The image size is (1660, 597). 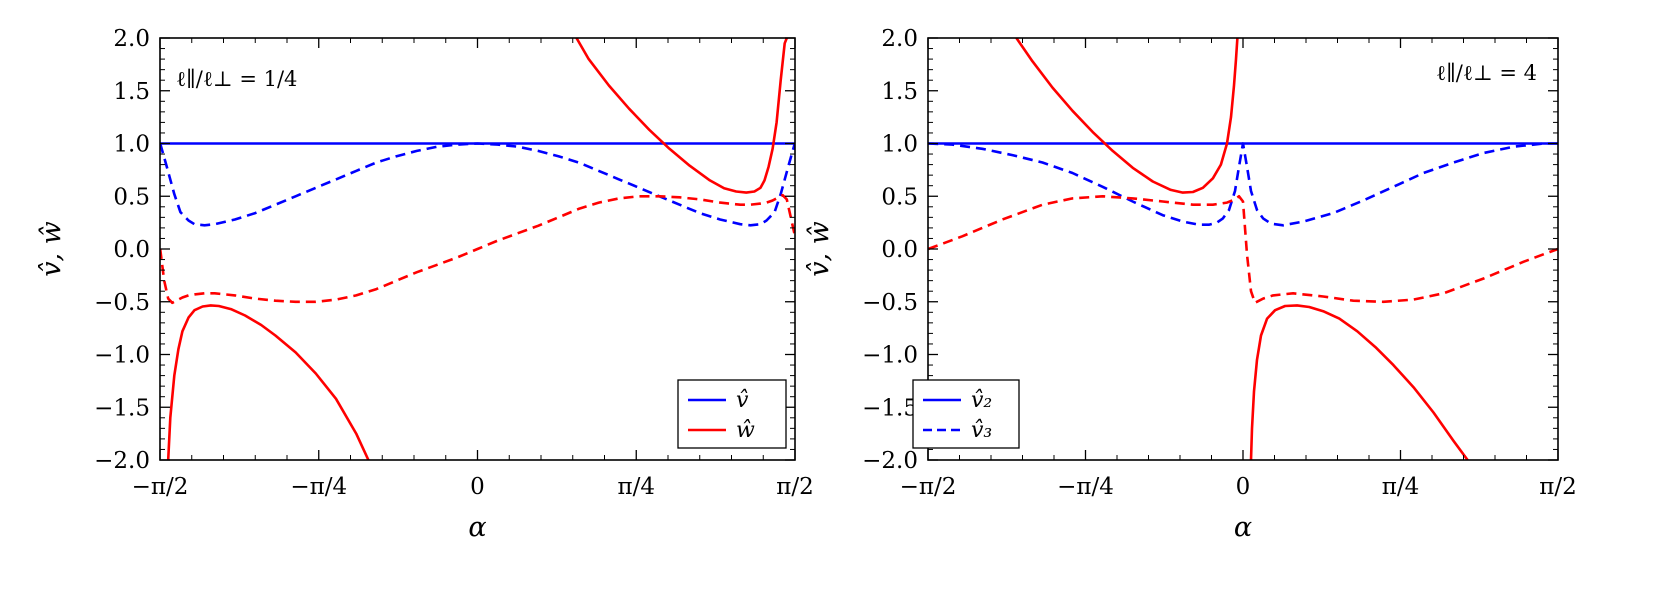 I want to click on left-legend-box, so click(x=732, y=414).